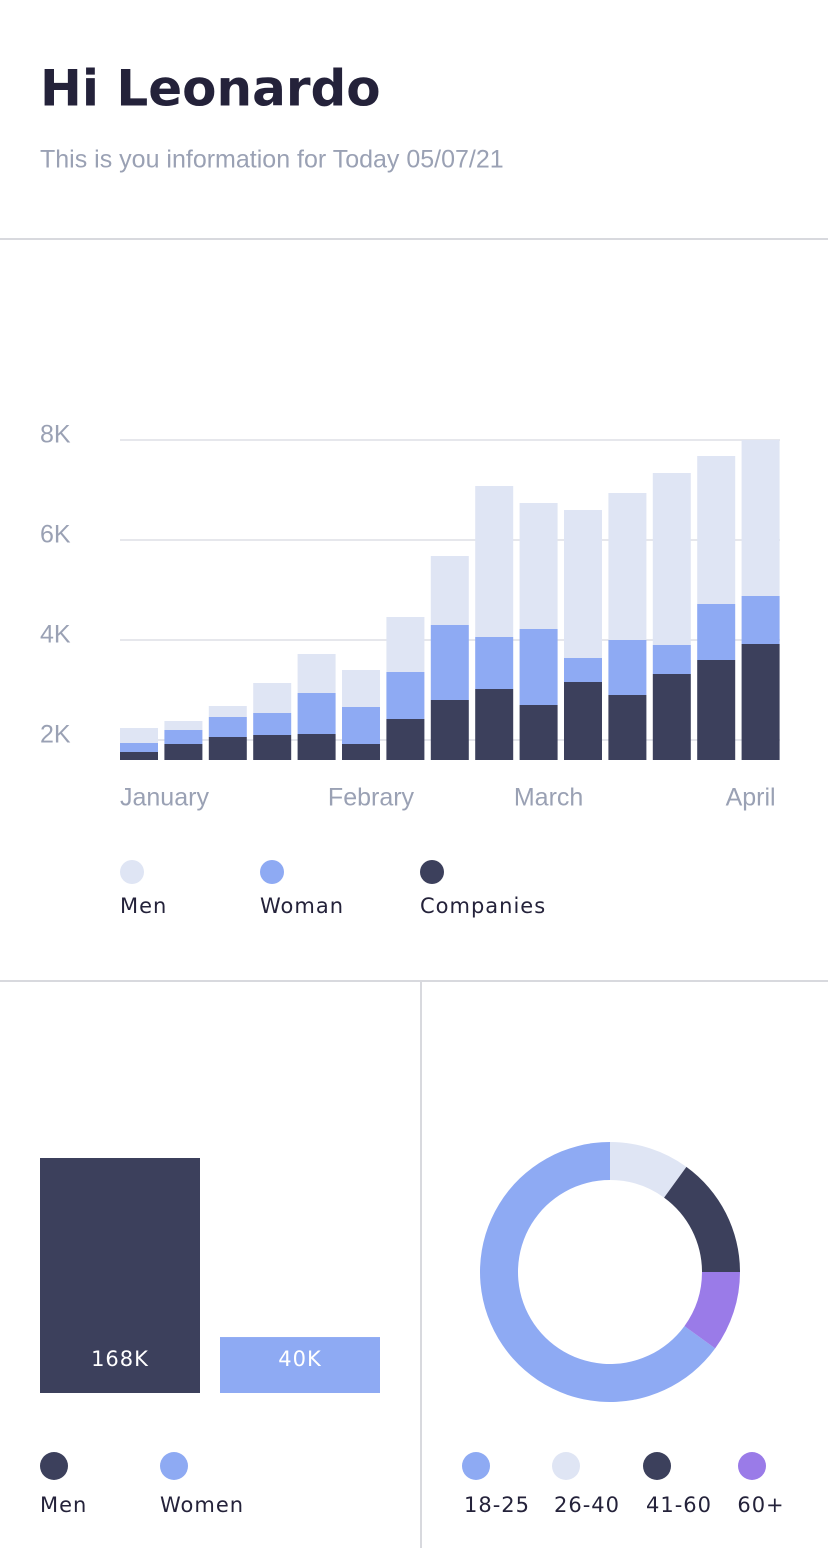  What do you see at coordinates (371, 798) in the screenshot?
I see `x-tick-label: Febrary` at bounding box center [371, 798].